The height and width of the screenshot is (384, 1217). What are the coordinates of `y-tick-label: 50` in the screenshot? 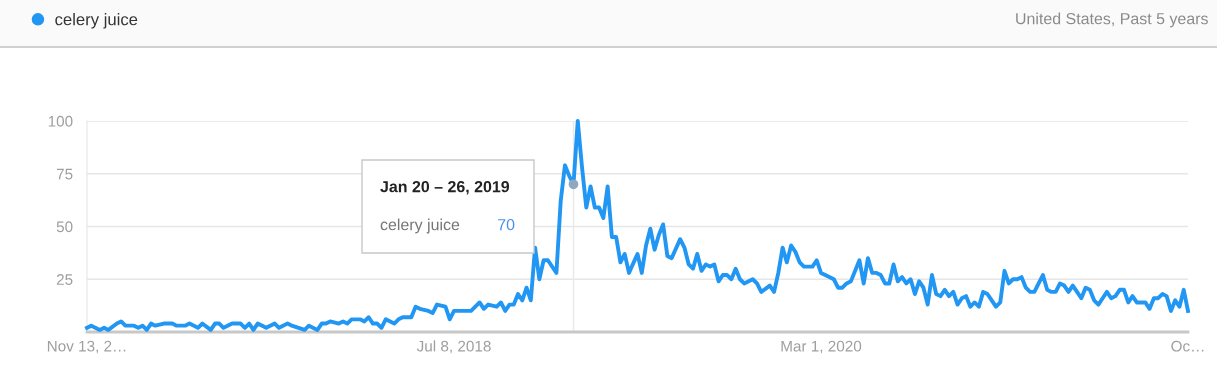 It's located at (64, 227).